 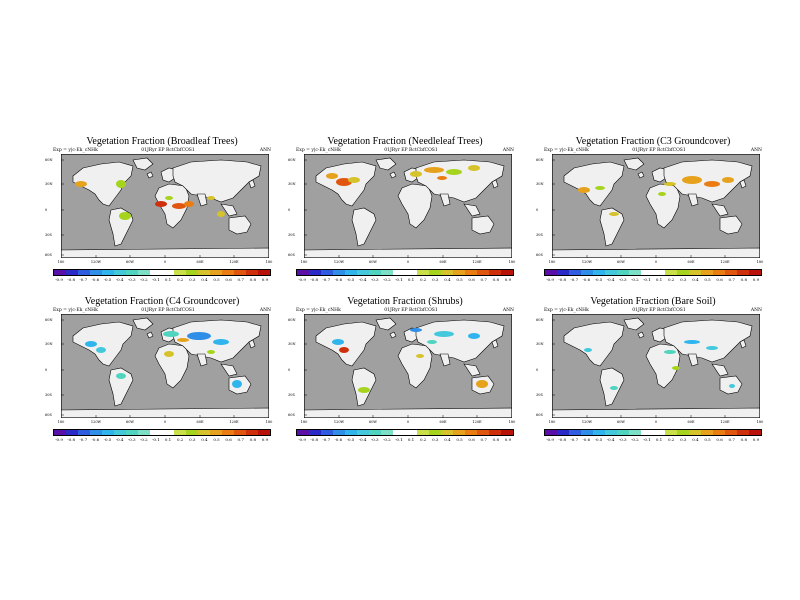 I want to click on panel-title: Vegetation Fraction (C3 Groundcover), so click(x=653, y=141).